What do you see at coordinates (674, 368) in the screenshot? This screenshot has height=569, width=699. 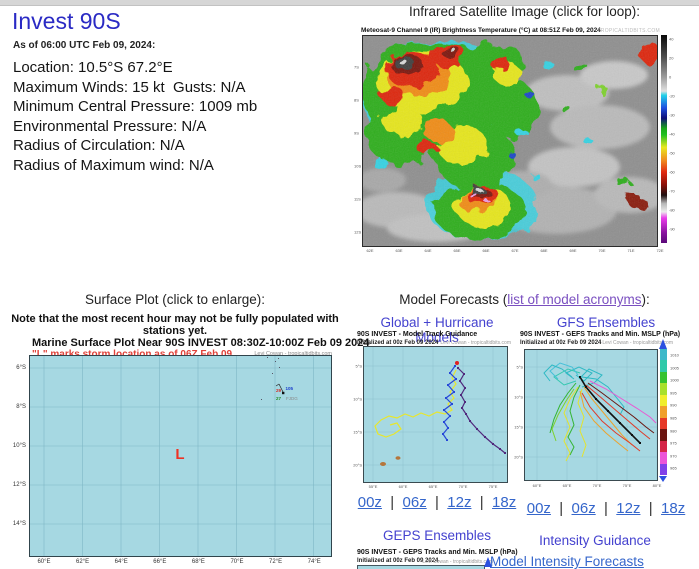 I see `axis-tick-label: 1005` at bounding box center [674, 368].